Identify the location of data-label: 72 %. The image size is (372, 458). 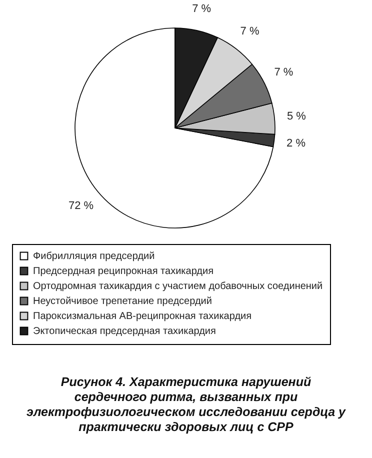
(81, 206).